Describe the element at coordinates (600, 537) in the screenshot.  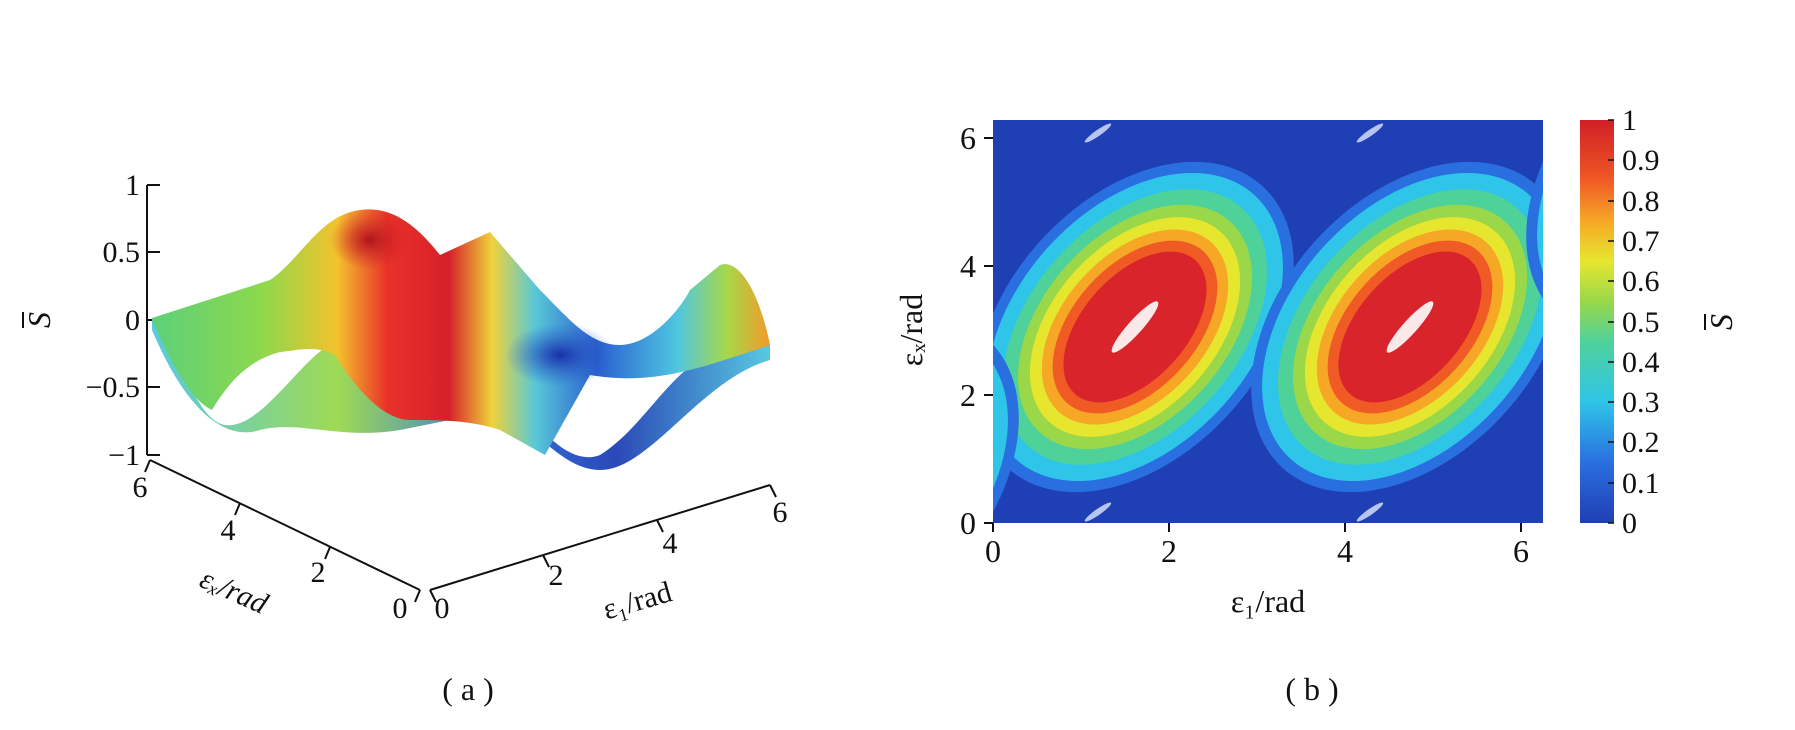
I see `x-axis-line` at that location.